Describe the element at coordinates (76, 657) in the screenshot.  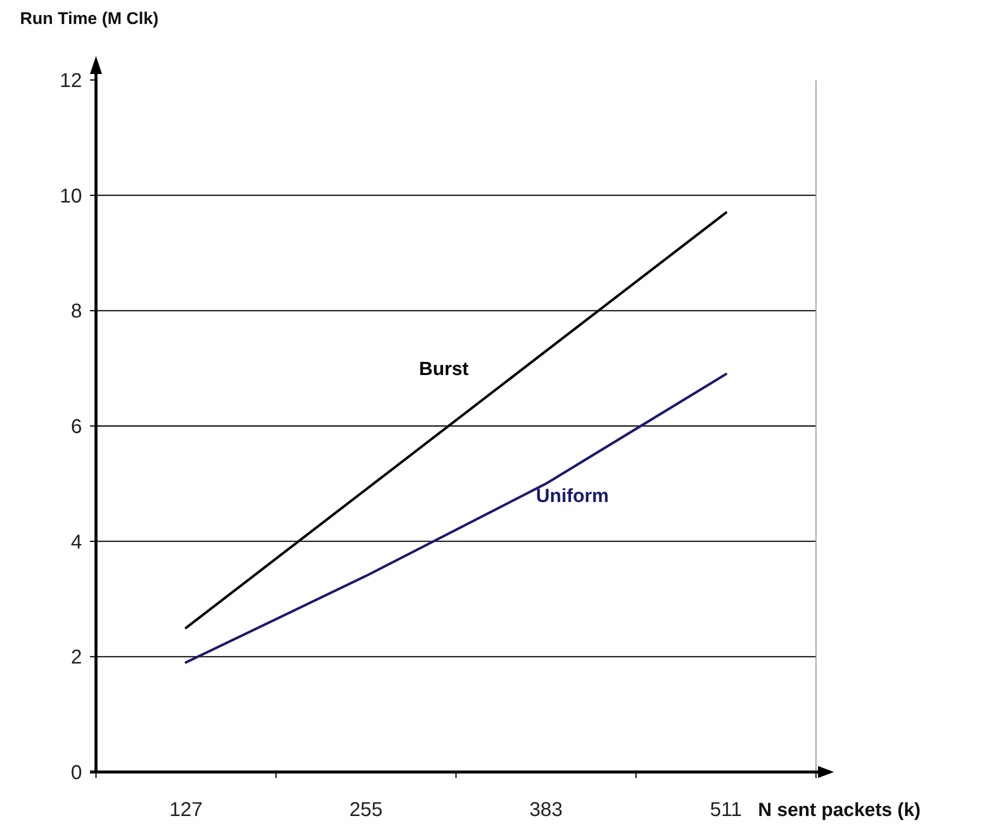
I see `y-tick-label: 2` at that location.